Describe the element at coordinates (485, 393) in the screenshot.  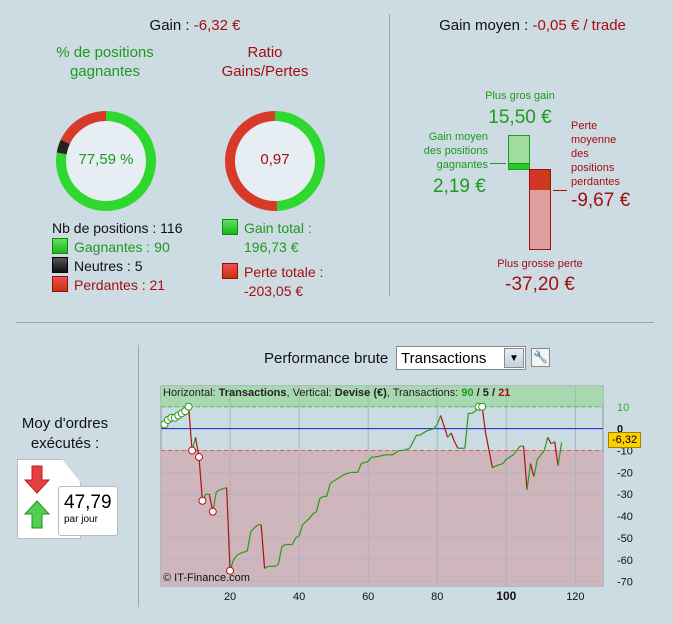
I see `tx-neutral: 5` at that location.